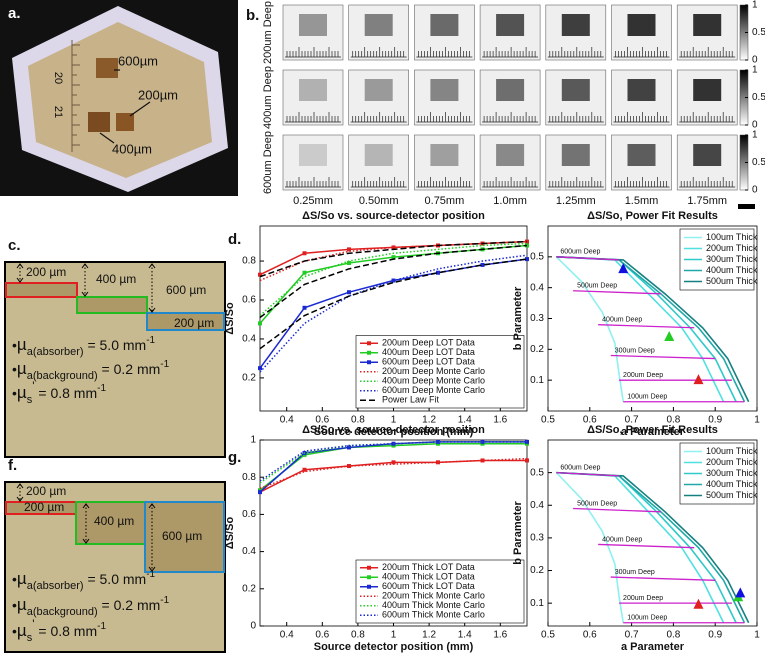 The width and height of the screenshot is (765, 656). I want to click on property: •µs' = 0.8 mm-1, so click(59, 630).